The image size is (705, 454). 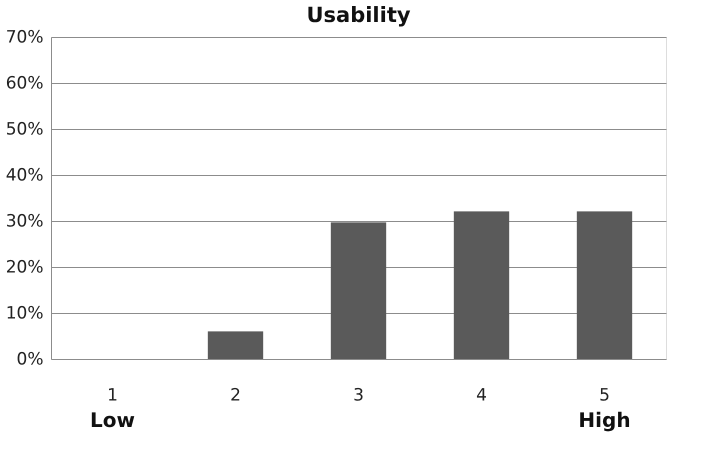 I want to click on y-tick-label: 60%, so click(x=25, y=84).